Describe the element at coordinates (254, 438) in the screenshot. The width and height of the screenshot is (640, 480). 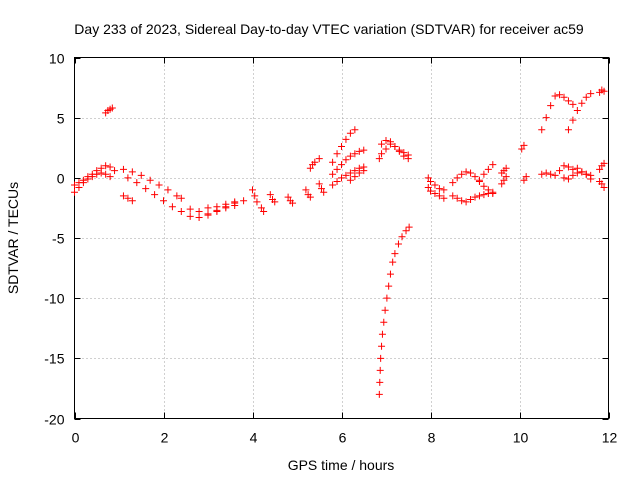
I see `x-tick-label: 4` at that location.